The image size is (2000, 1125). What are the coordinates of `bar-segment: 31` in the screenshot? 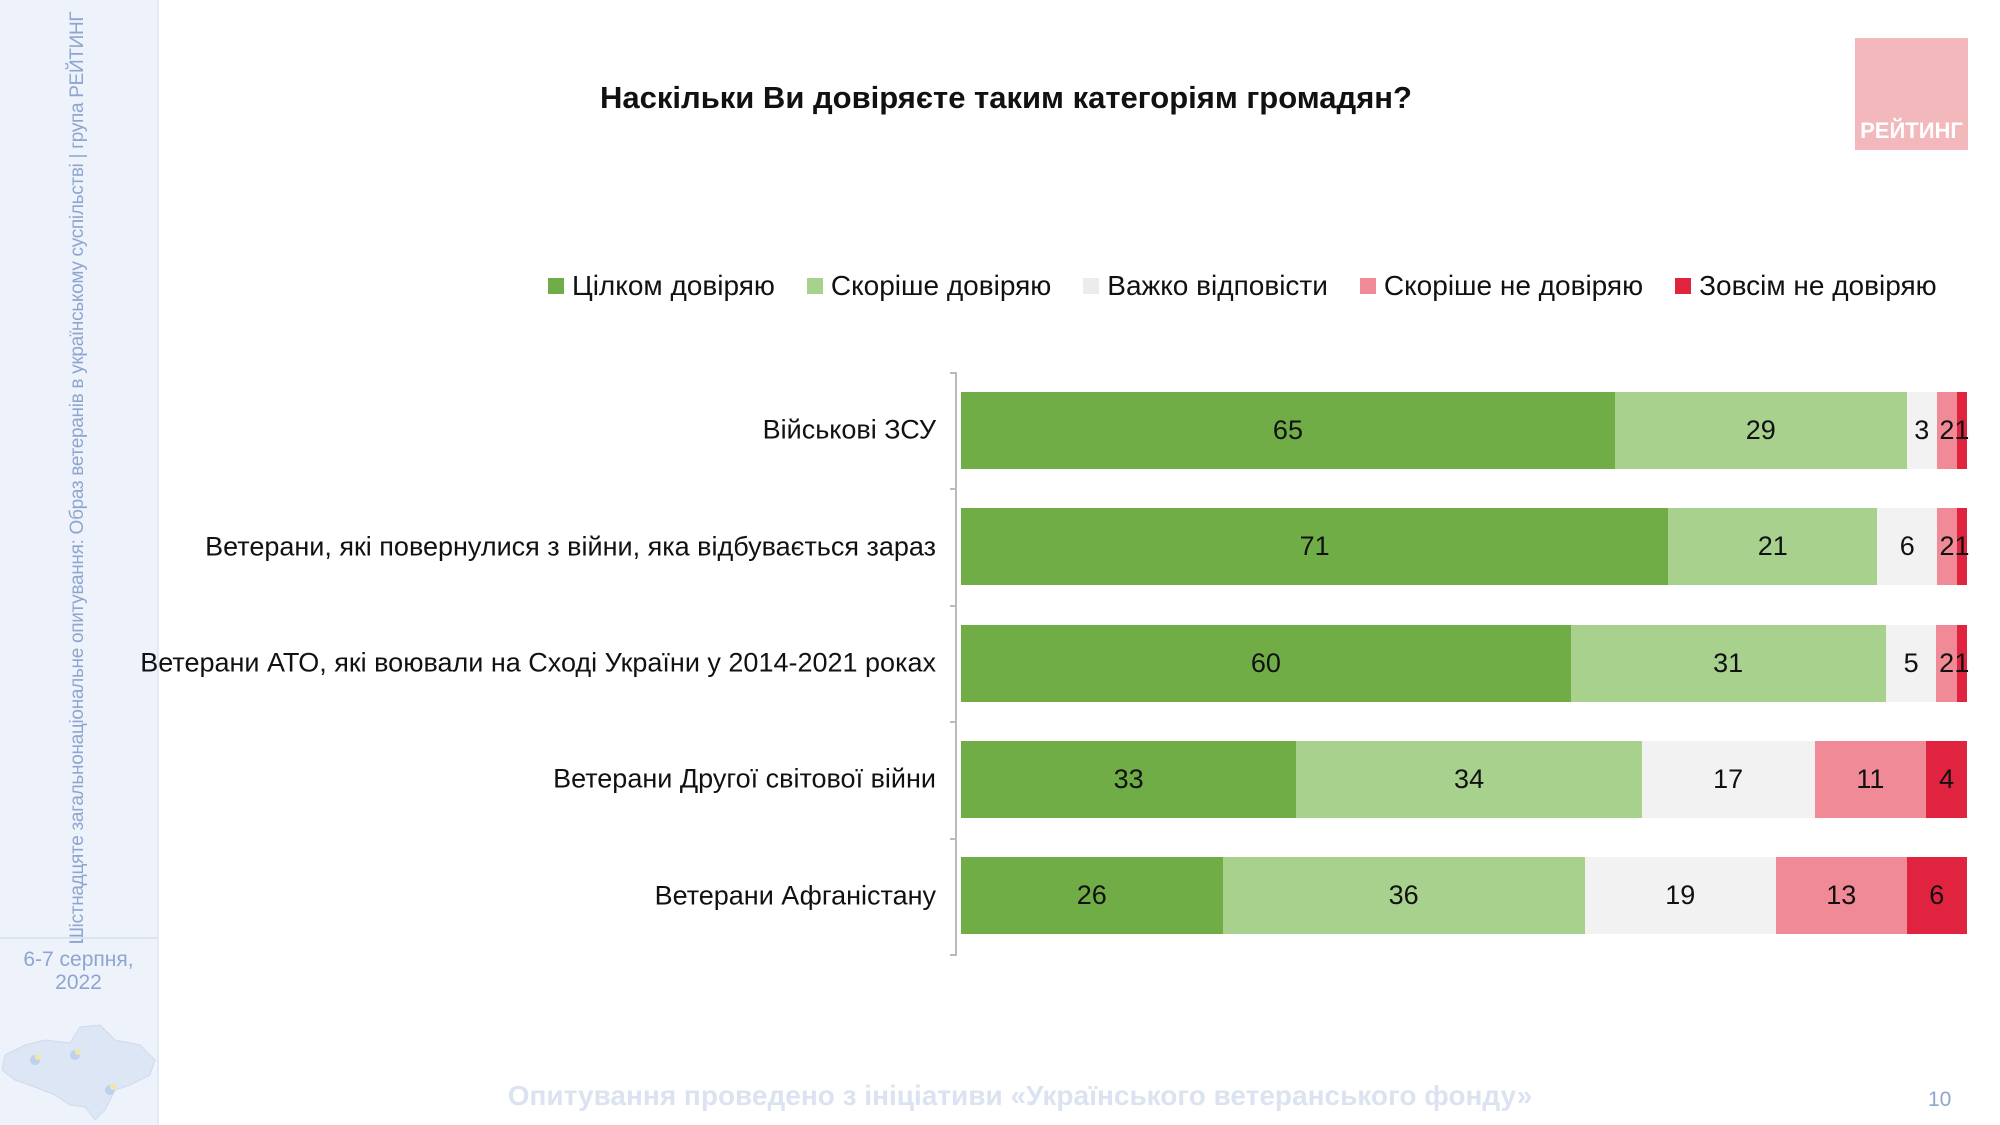 It's located at (1728, 663).